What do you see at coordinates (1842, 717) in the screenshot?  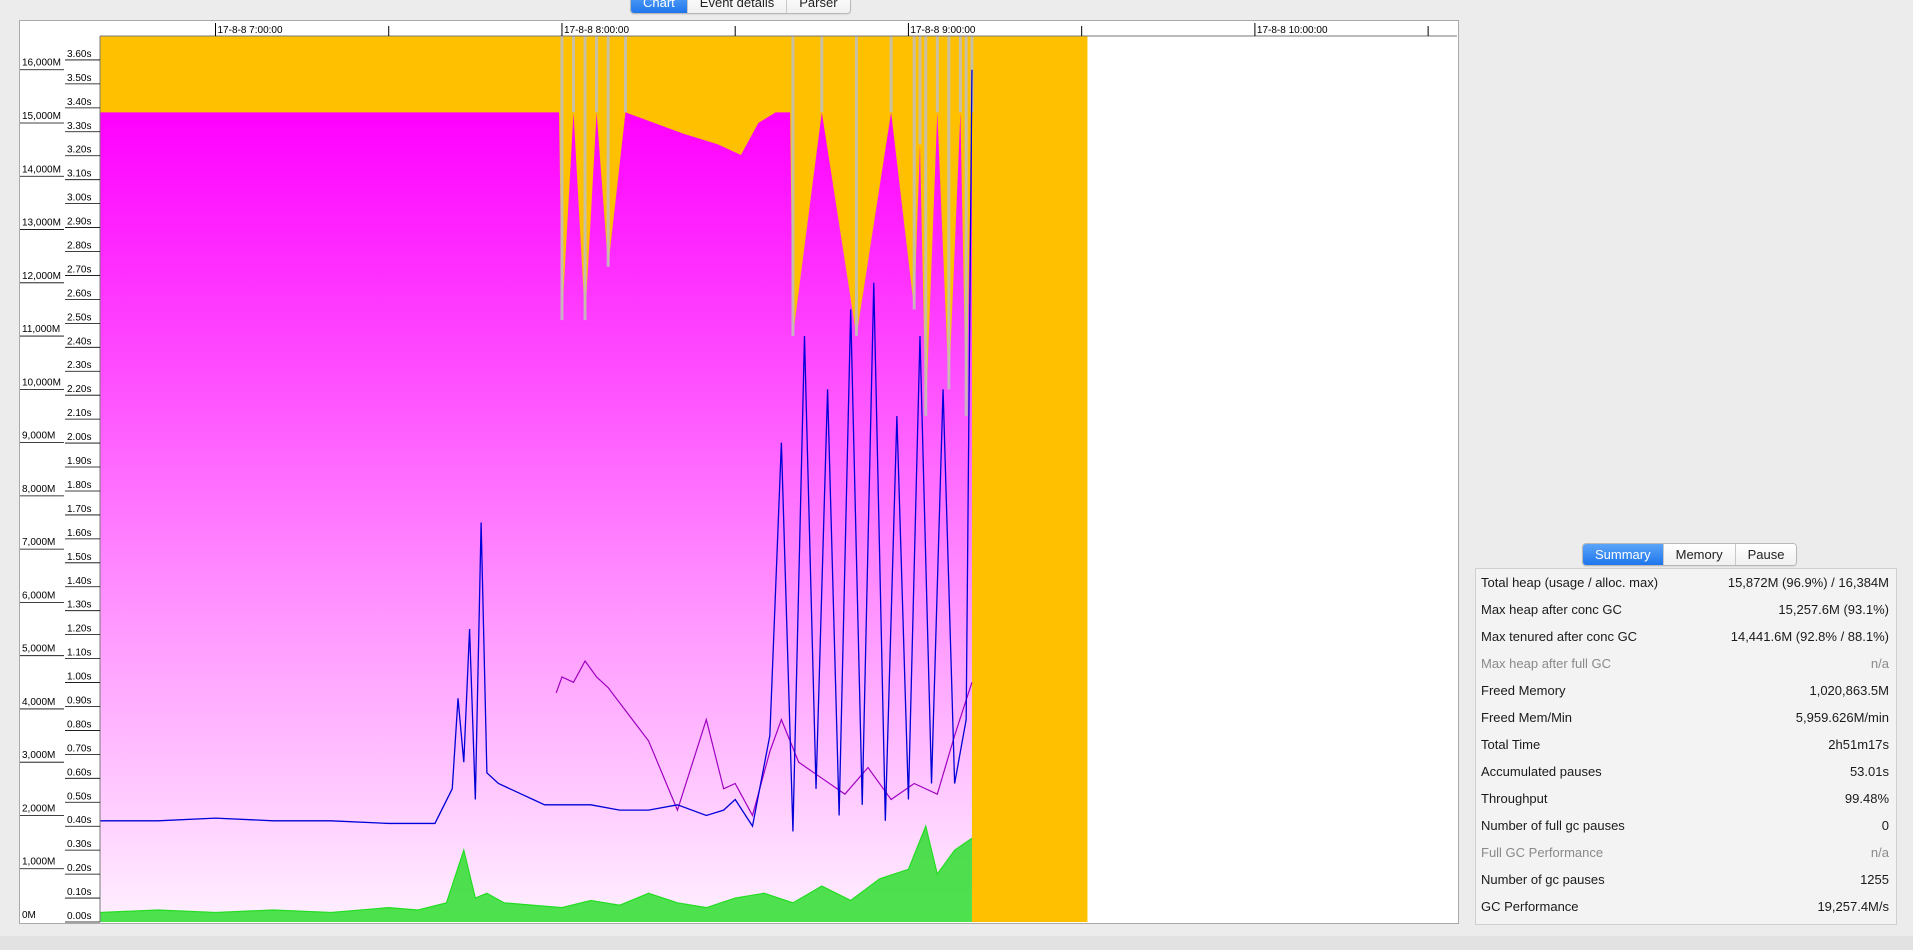 I see `summary-value: 5,959.626M/min` at bounding box center [1842, 717].